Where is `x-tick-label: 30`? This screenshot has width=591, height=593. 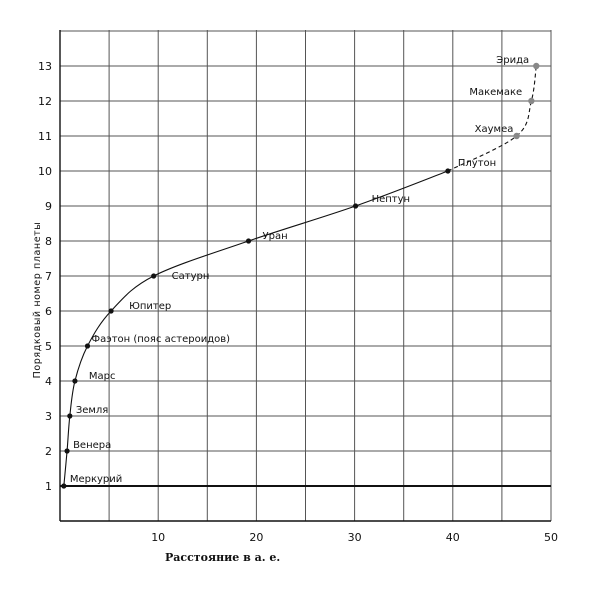
x-tick-label: 30 is located at coordinates (355, 537).